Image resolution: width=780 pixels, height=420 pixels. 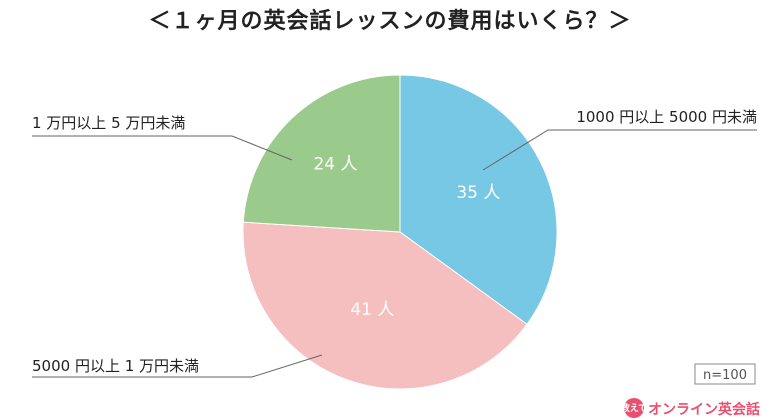 I want to click on slice-value-label: 41 人, so click(x=372, y=310).